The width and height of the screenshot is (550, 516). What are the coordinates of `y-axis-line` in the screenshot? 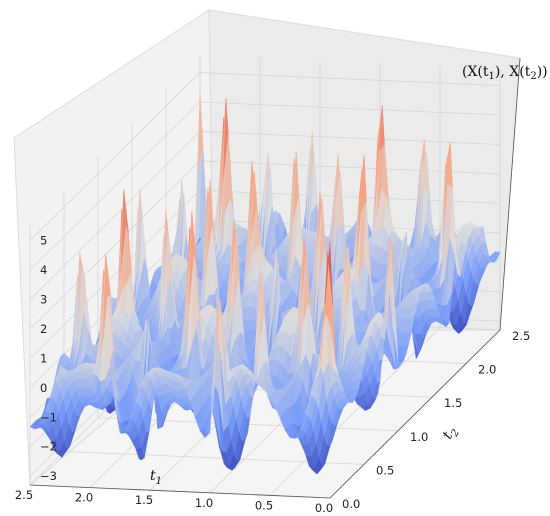 It's located at (415, 414).